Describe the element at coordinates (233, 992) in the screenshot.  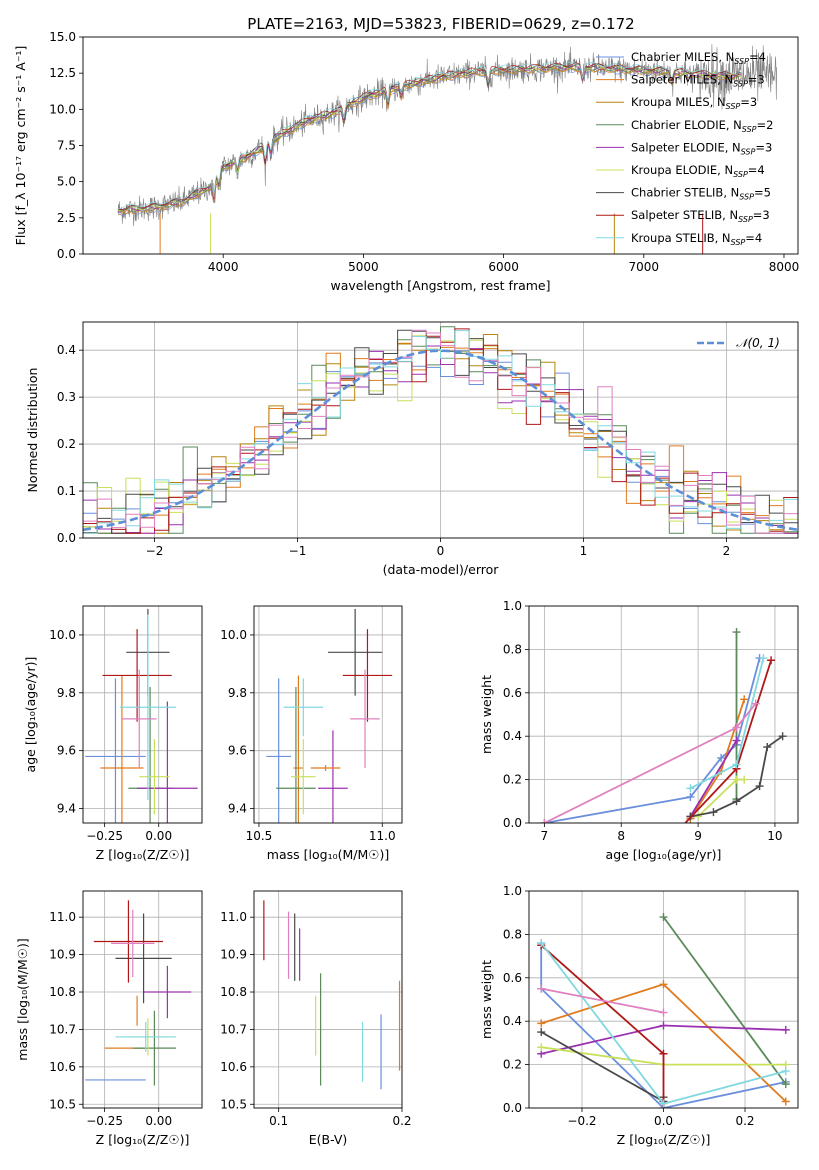
I see `mass-vs-ebv-ytick-label: 10.8` at that location.